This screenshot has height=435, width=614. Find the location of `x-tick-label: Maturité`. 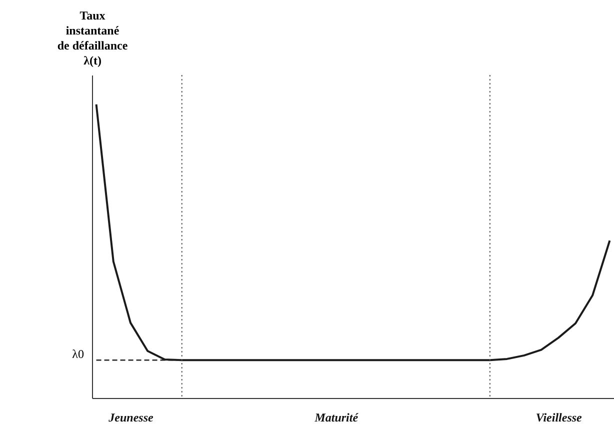

x-tick-label: Maturité is located at coordinates (336, 417).